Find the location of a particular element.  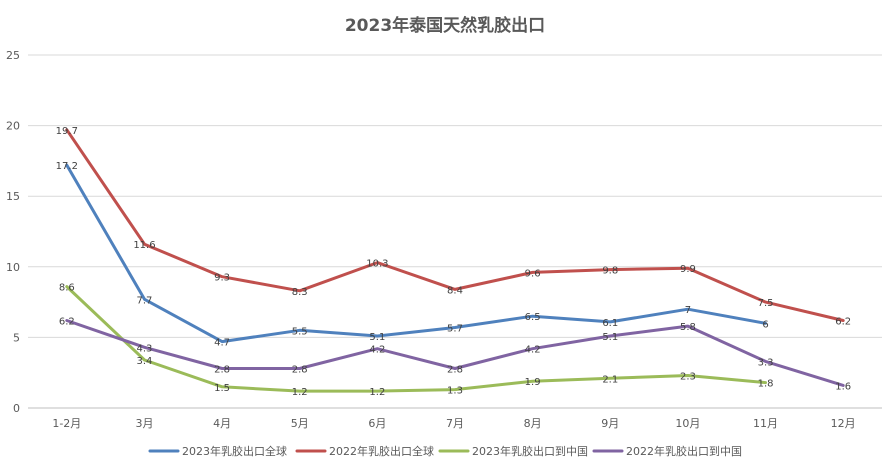

x-tick-label: 12月 is located at coordinates (843, 423).